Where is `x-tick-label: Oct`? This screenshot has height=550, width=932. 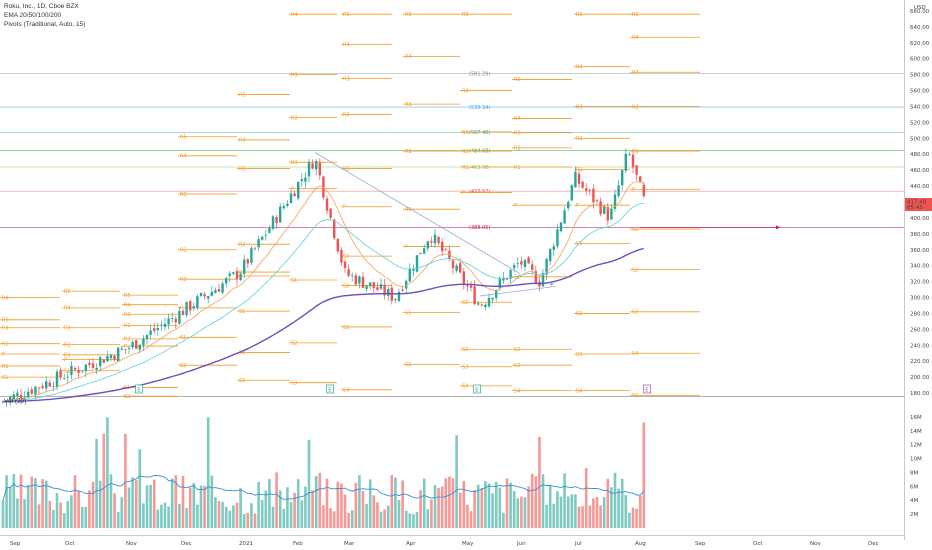
x-tick-label: Oct is located at coordinates (70, 544).